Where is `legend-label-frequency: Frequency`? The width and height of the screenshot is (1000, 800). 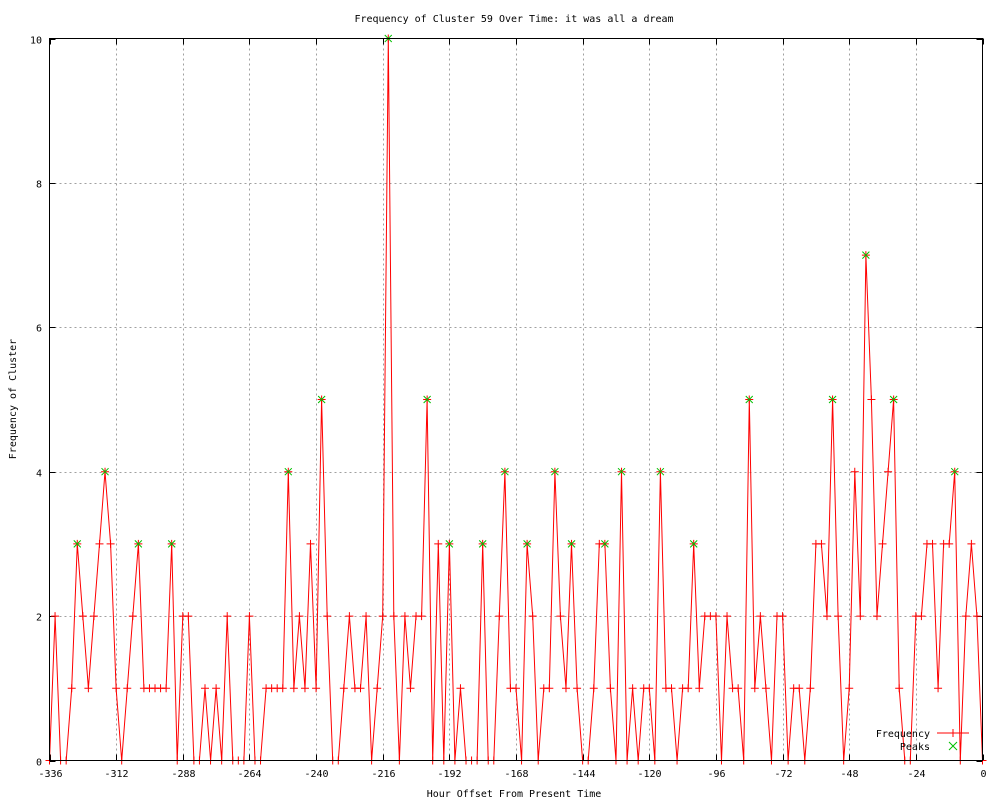
legend-label-frequency: Frequency is located at coordinates (903, 734).